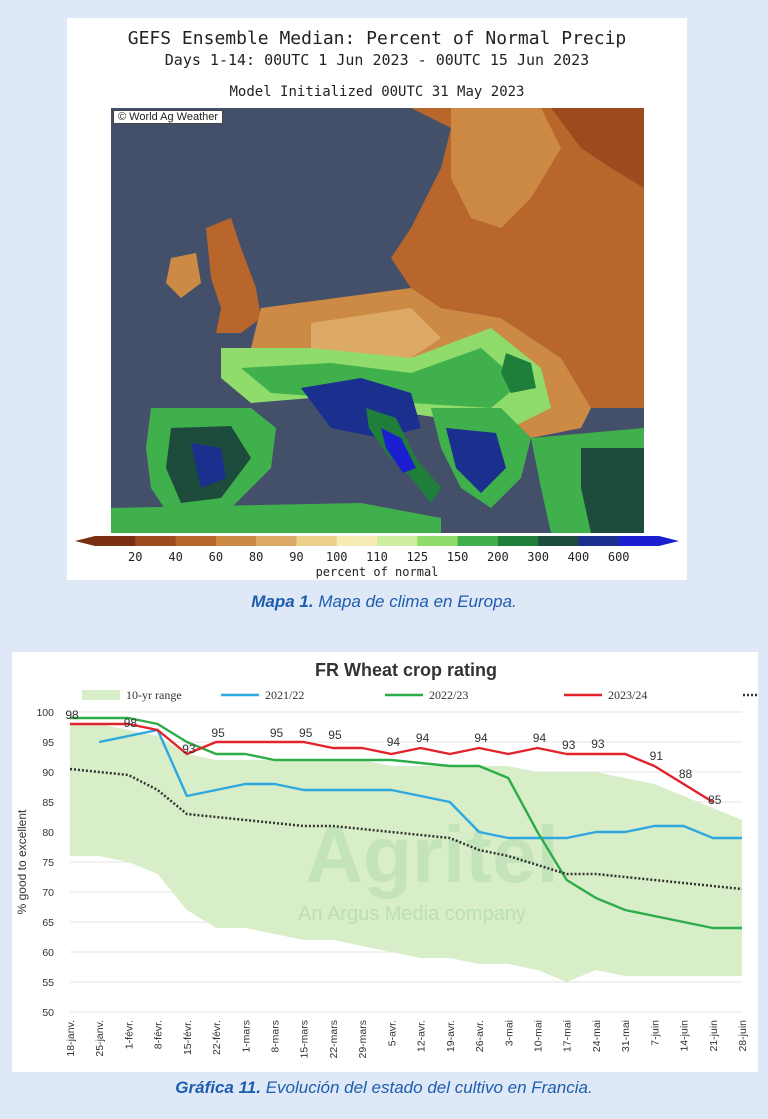  What do you see at coordinates (509, 1033) in the screenshot?
I see `x-tick-label: 3-mai` at bounding box center [509, 1033].